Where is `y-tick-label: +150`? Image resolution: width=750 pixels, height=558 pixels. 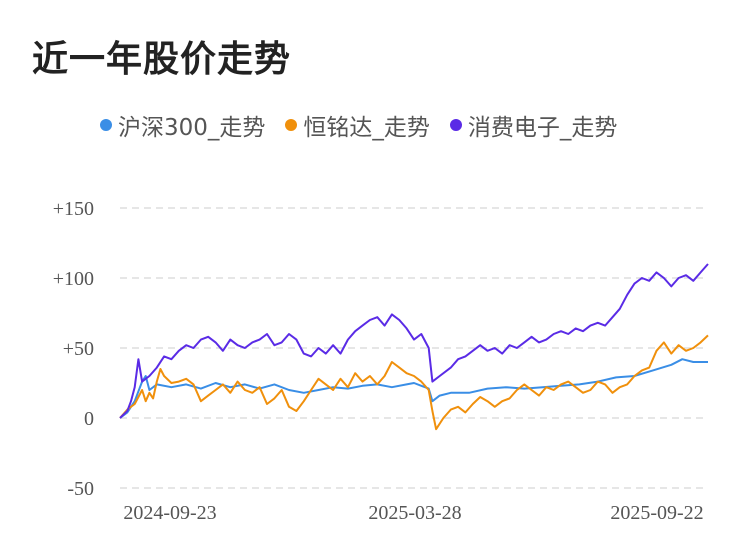
y-tick-label: +150 is located at coordinates (73, 209).